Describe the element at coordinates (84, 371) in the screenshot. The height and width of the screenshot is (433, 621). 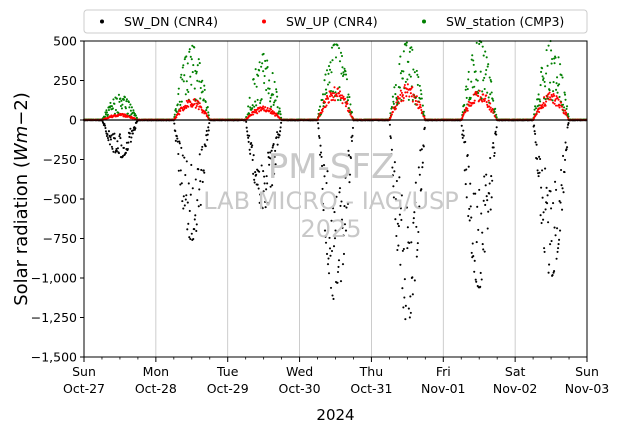
I see `x-tick-label-day: Sun` at that location.